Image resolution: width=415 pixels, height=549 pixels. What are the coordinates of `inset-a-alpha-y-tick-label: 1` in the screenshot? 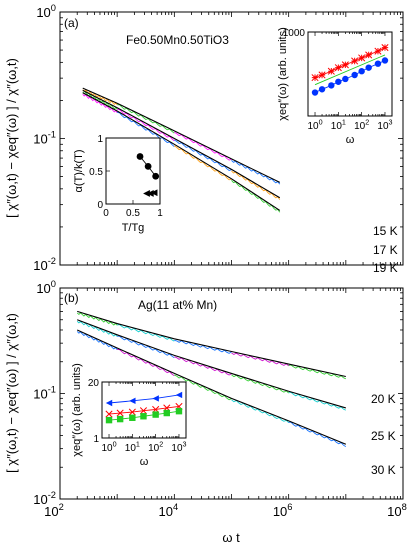 It's located at (100, 139).